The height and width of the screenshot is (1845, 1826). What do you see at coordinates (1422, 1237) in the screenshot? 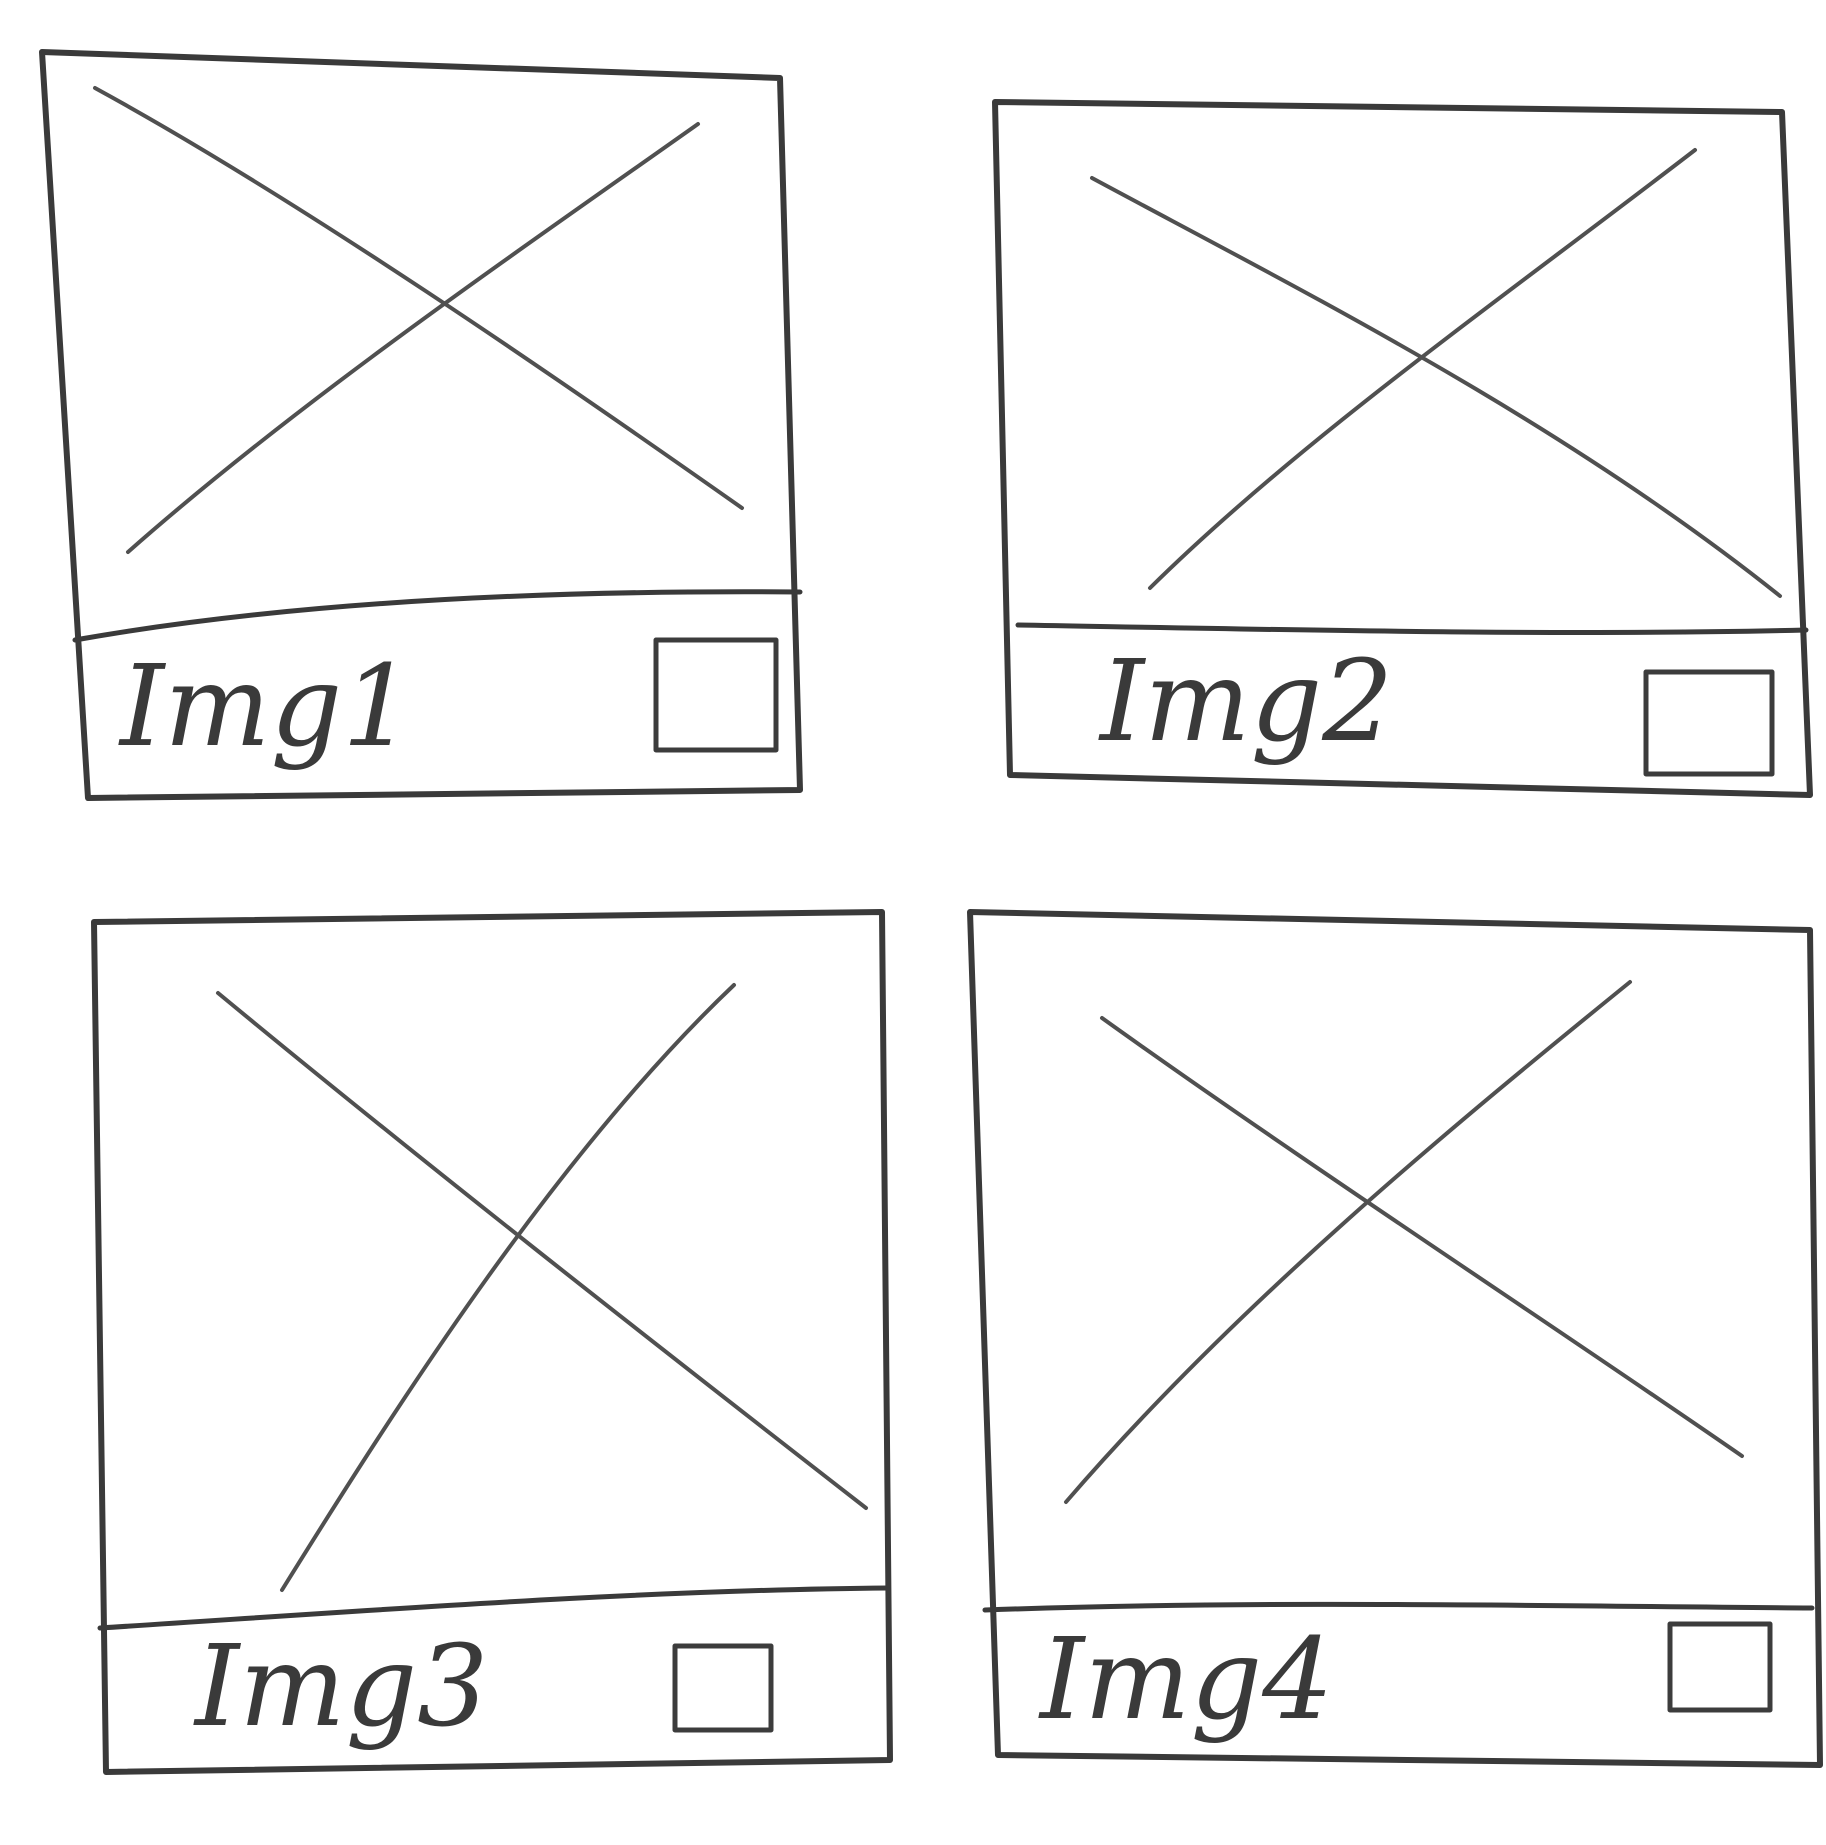
I see `card-4-placeholder-cross-a` at bounding box center [1422, 1237].